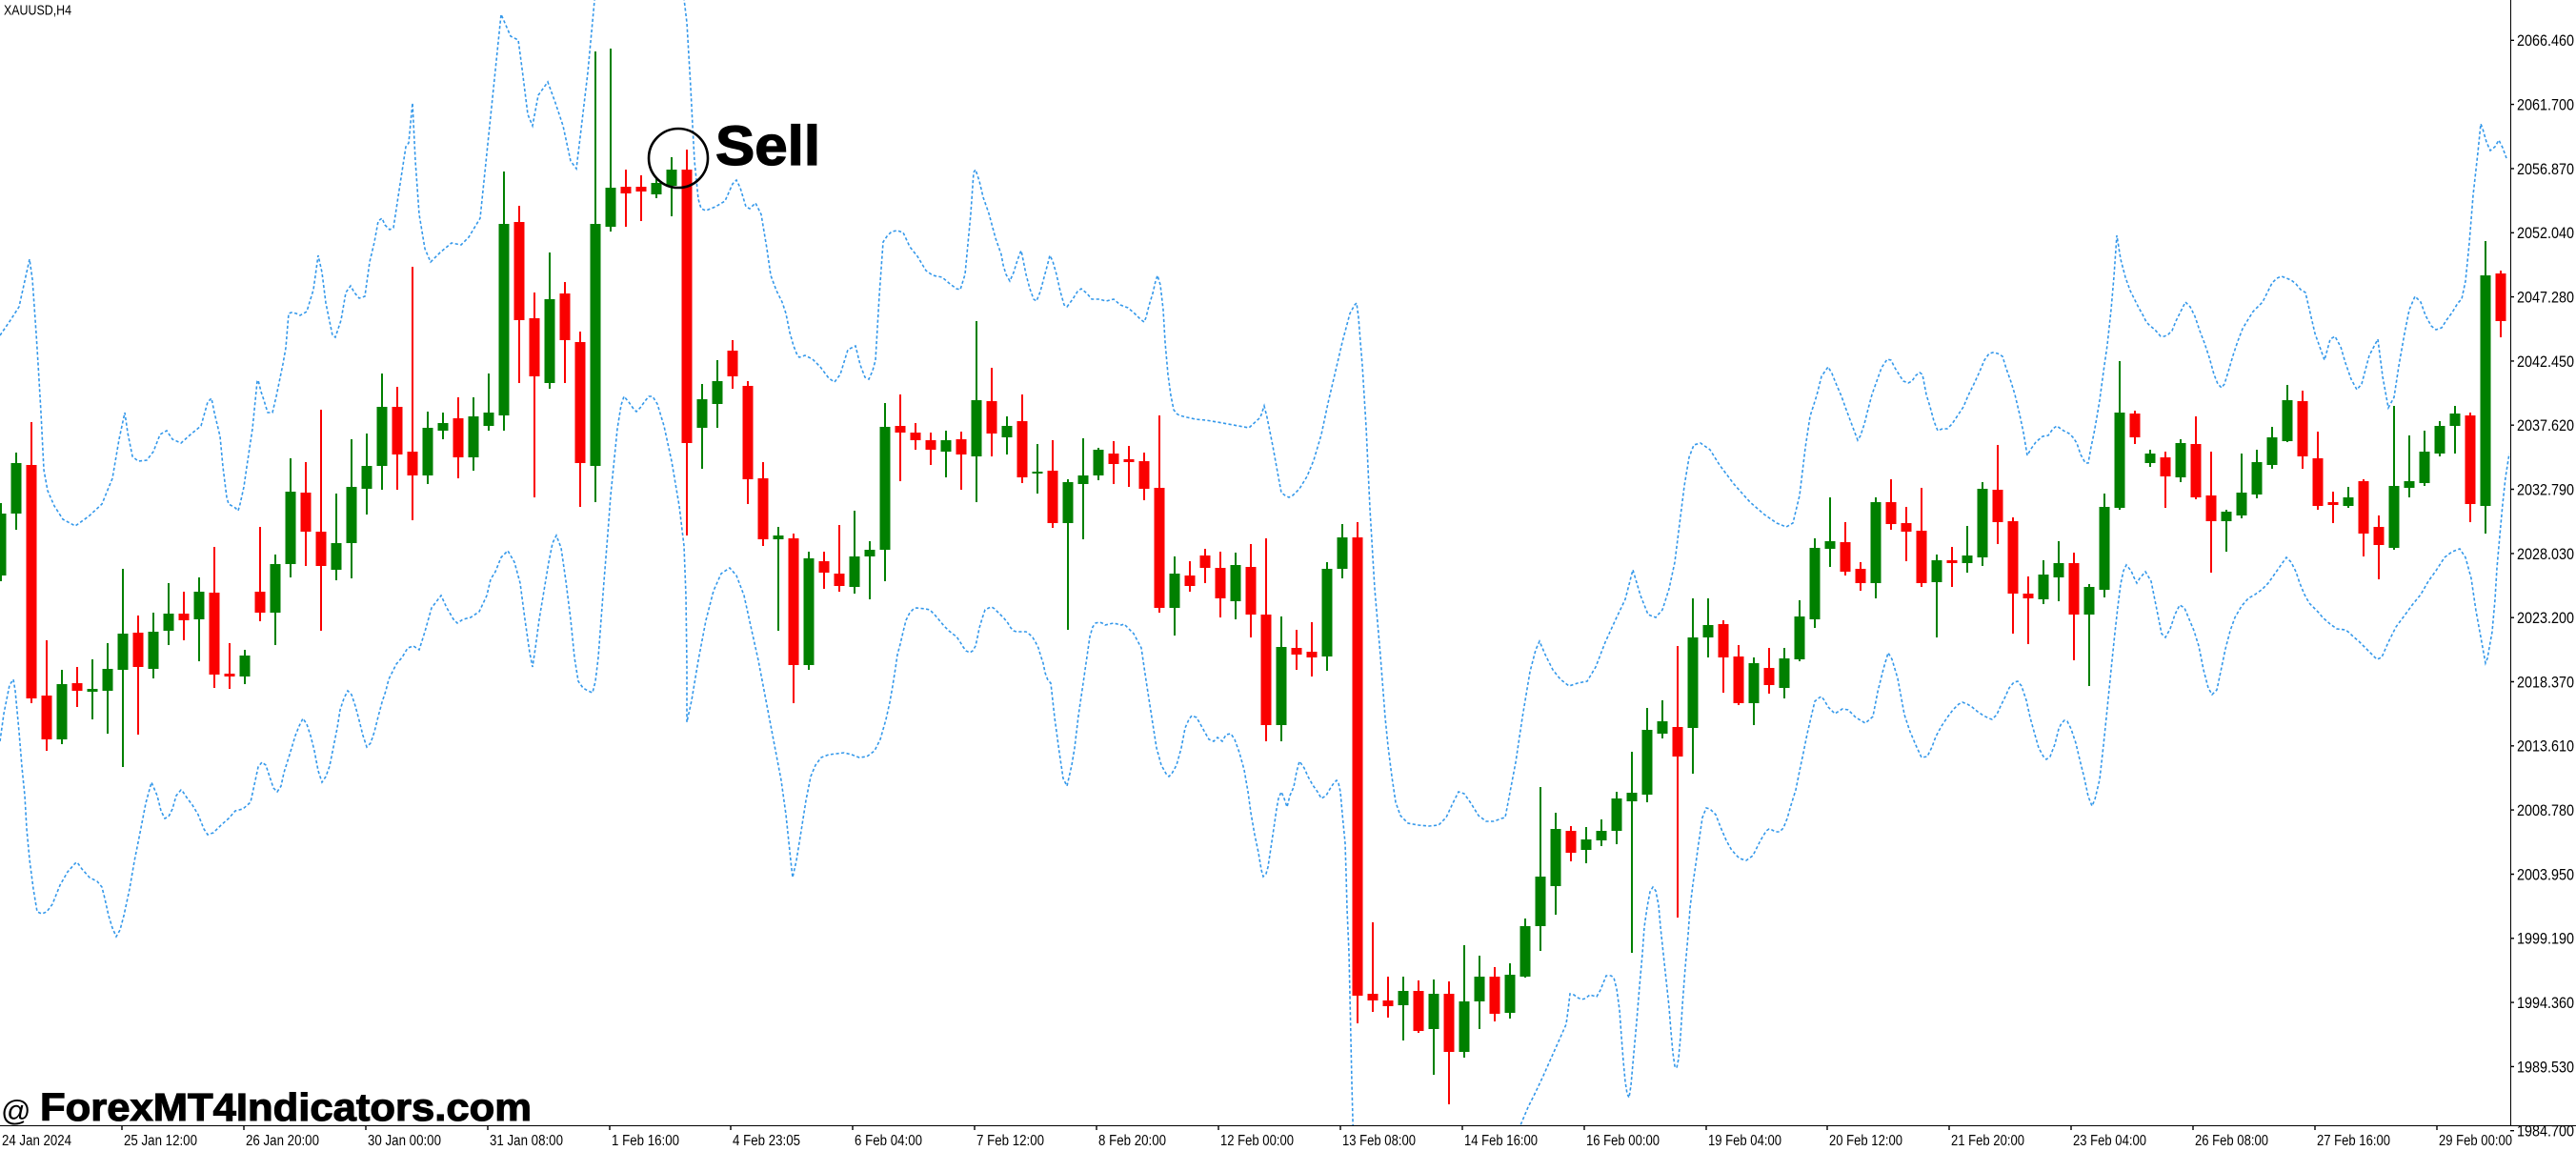  Describe the element at coordinates (2546, 1003) in the screenshot. I see `svg-text: 1994.360` at that location.